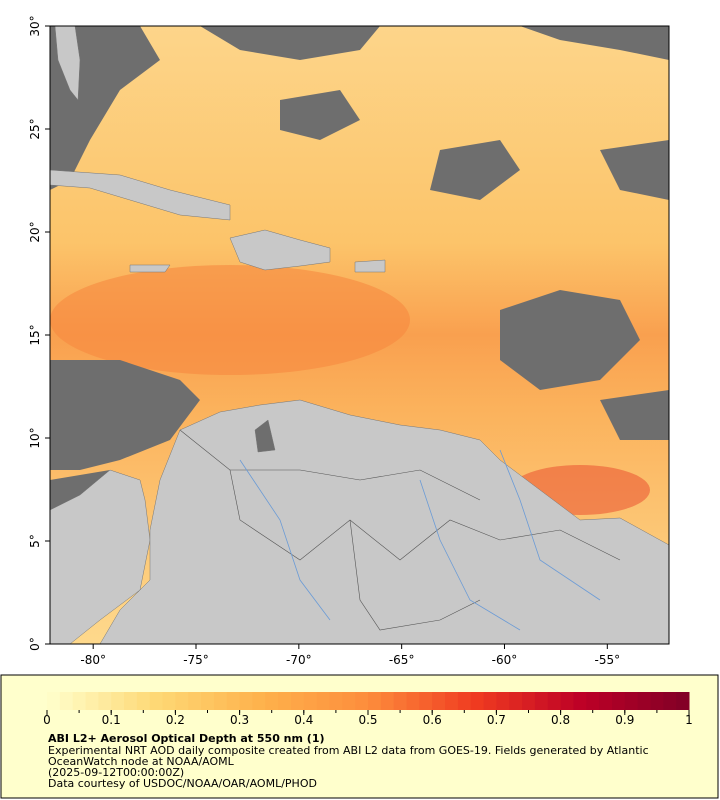 The height and width of the screenshot is (800, 720). Describe the element at coordinates (432, 720) in the screenshot. I see `colorbar-tick-label: 0.6` at that location.